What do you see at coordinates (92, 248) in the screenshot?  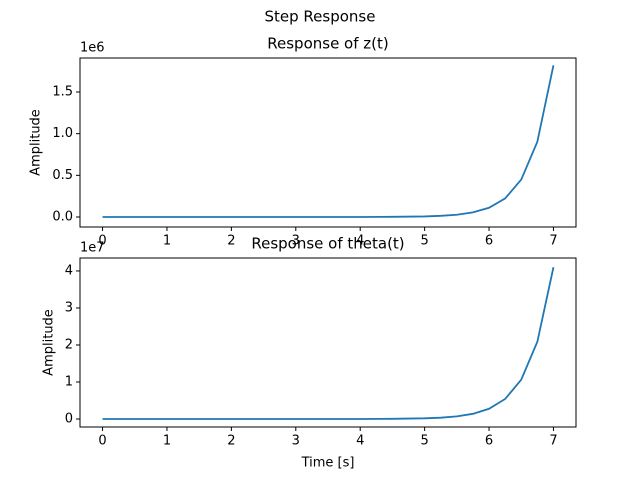 I see `y-offset-label: 1e7` at bounding box center [92, 248].